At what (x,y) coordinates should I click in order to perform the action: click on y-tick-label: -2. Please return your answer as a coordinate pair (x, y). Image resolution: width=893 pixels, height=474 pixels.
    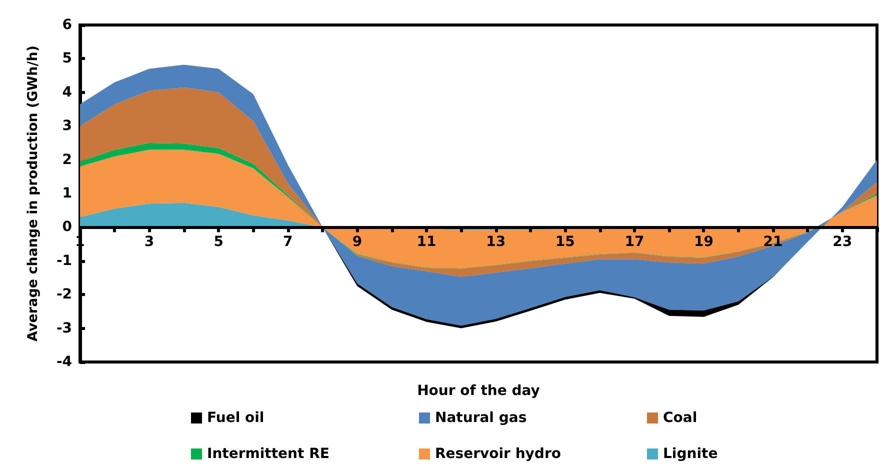
    Looking at the image, I should click on (64, 294).